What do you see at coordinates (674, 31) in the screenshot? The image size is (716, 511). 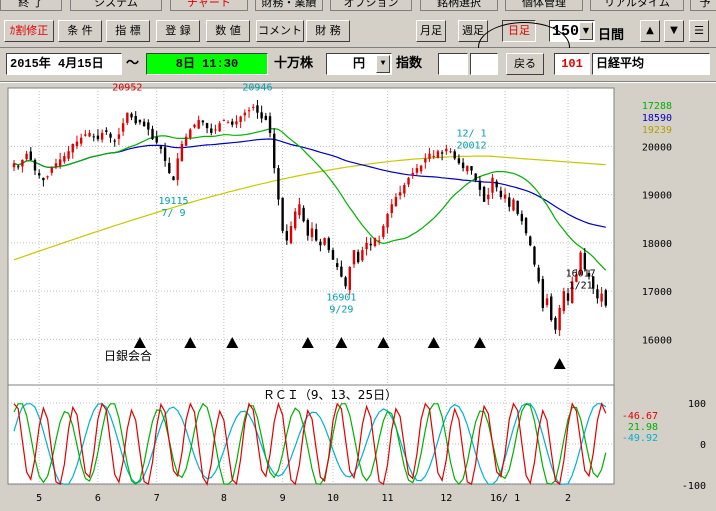 I see `scroll-down-button: ▼` at bounding box center [674, 31].